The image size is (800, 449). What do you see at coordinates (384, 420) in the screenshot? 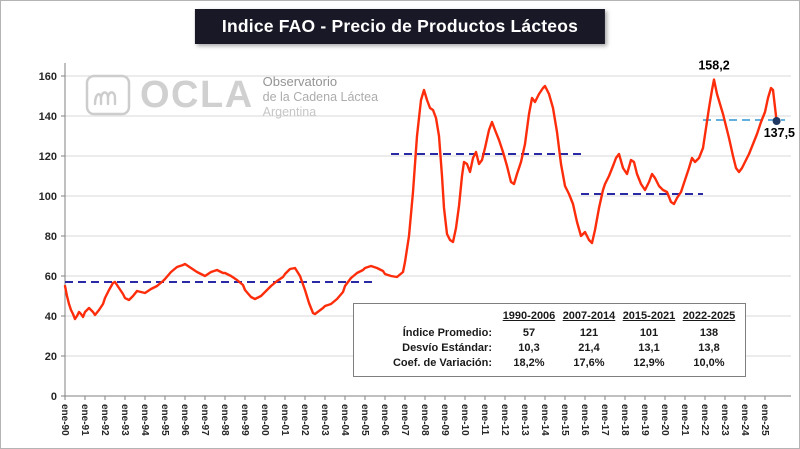
I see `x-tick-label: ene-06` at bounding box center [384, 420].